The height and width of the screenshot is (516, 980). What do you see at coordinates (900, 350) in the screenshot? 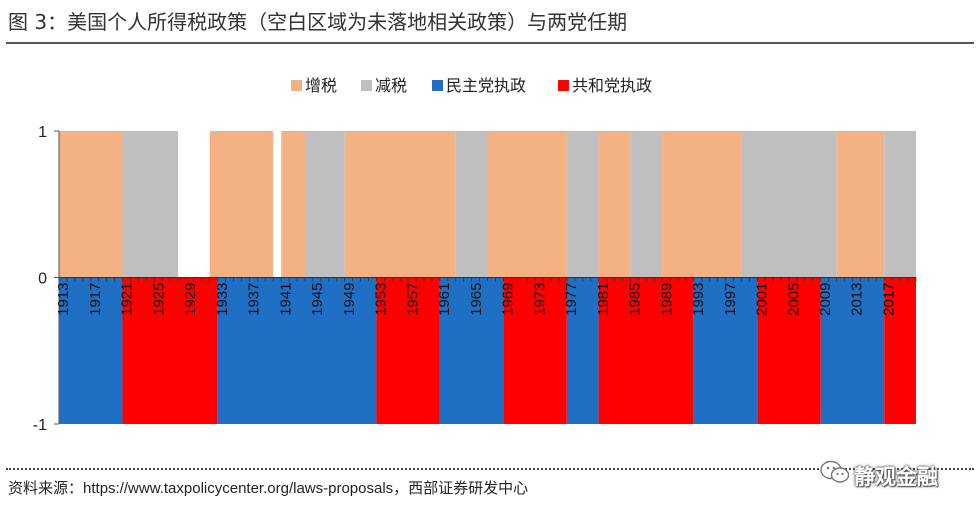
I see `party-band-republican-2017` at bounding box center [900, 350].